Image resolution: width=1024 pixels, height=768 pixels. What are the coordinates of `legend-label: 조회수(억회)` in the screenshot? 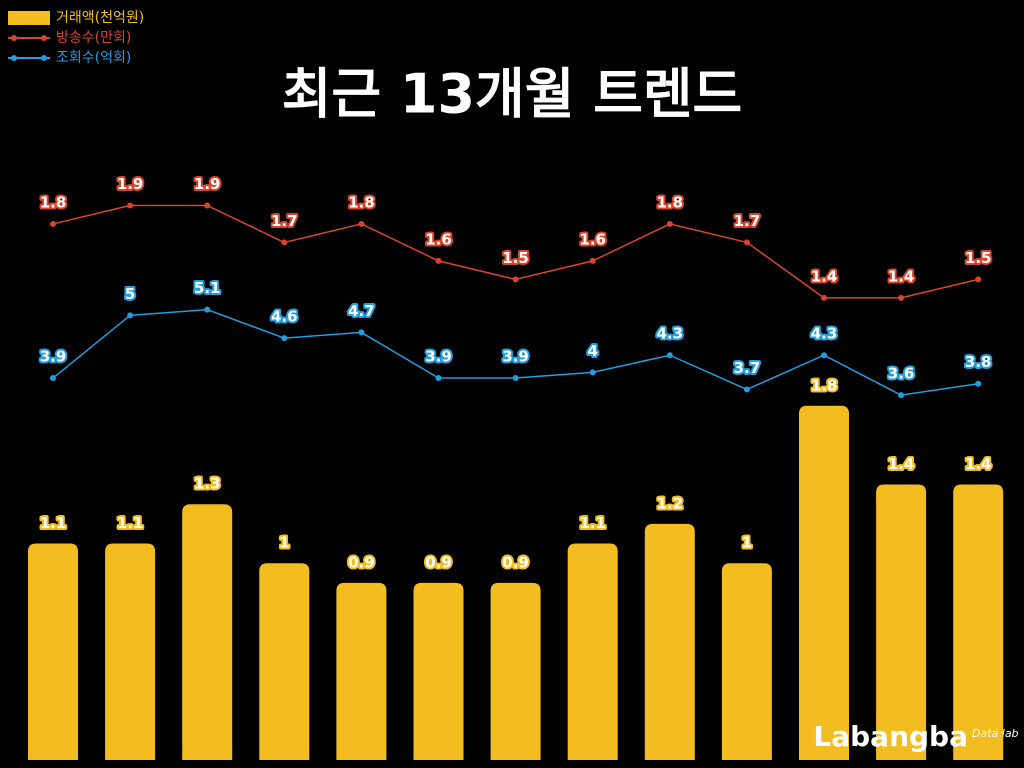 It's located at (93, 58).